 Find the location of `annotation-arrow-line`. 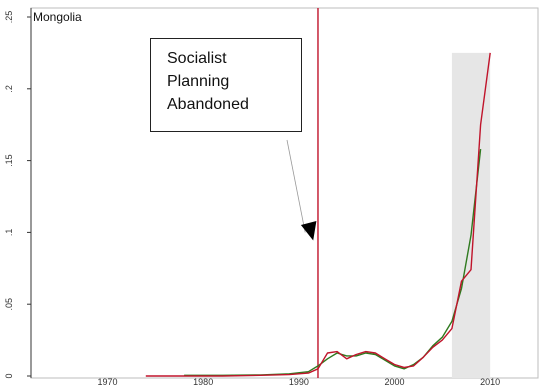

annotation-arrow-line is located at coordinates (296, 186).